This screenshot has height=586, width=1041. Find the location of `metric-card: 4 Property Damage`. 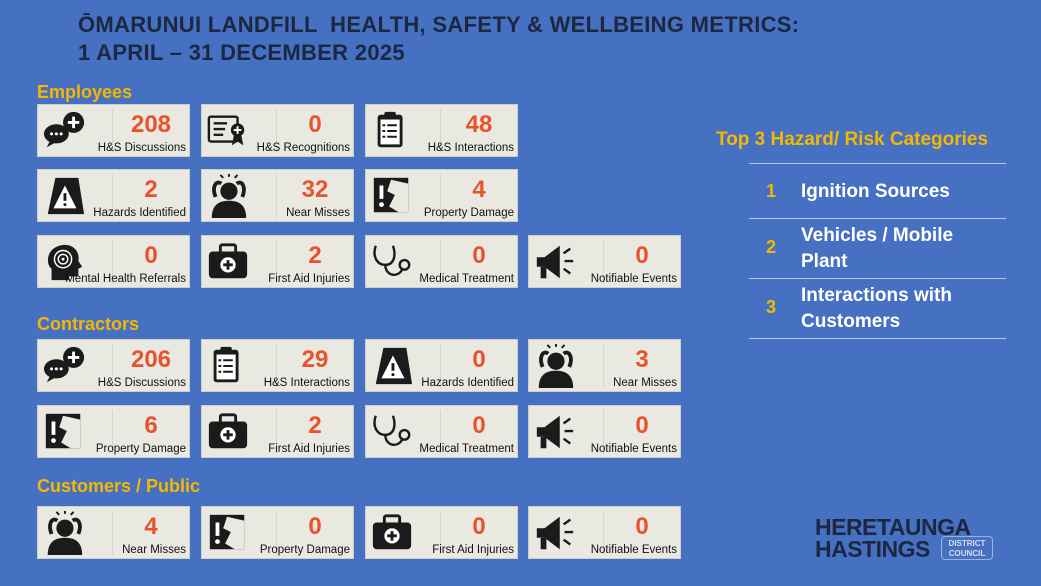

metric-card: 4 Property Damage is located at coordinates (441, 195).